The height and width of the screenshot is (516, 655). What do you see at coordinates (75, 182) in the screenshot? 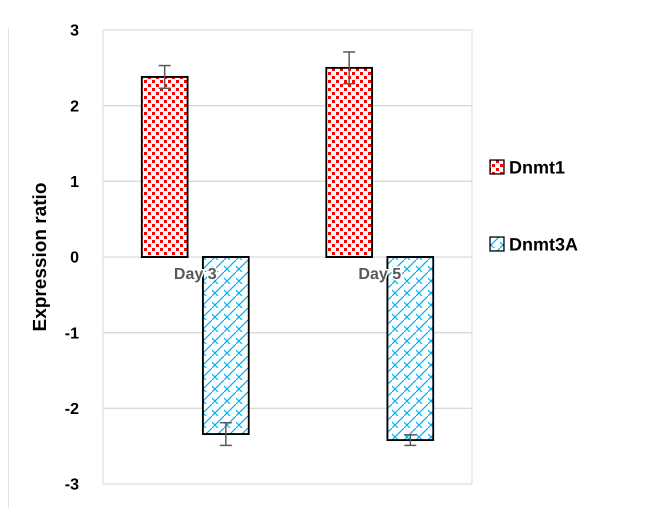
I see `y-tick-label: 1` at bounding box center [75, 182].